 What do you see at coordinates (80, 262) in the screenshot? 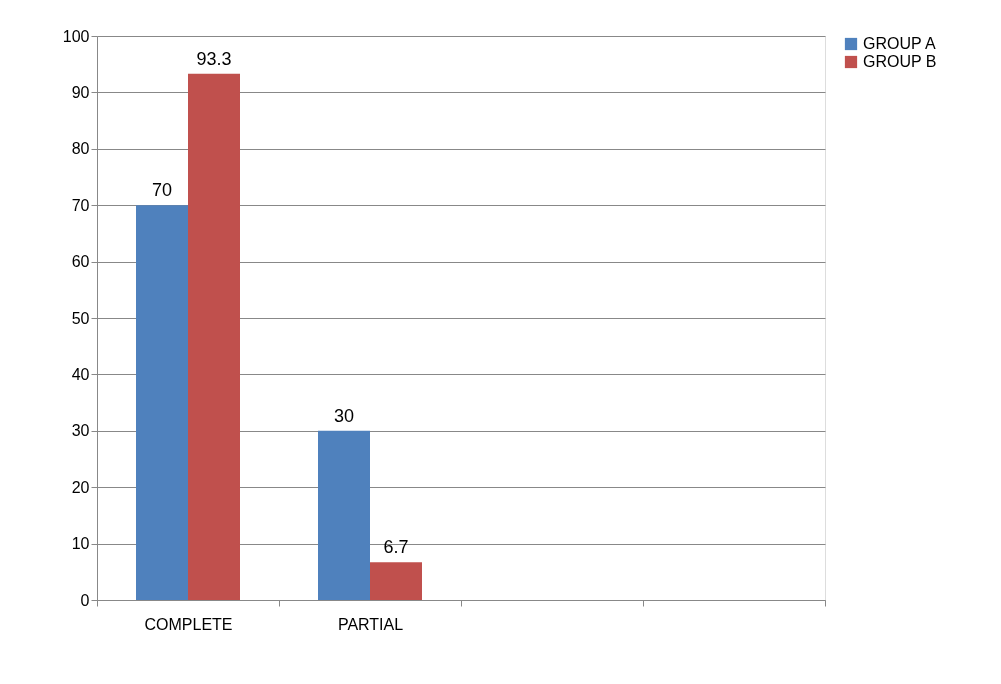
I see `y-tick-label: 60` at bounding box center [80, 262].